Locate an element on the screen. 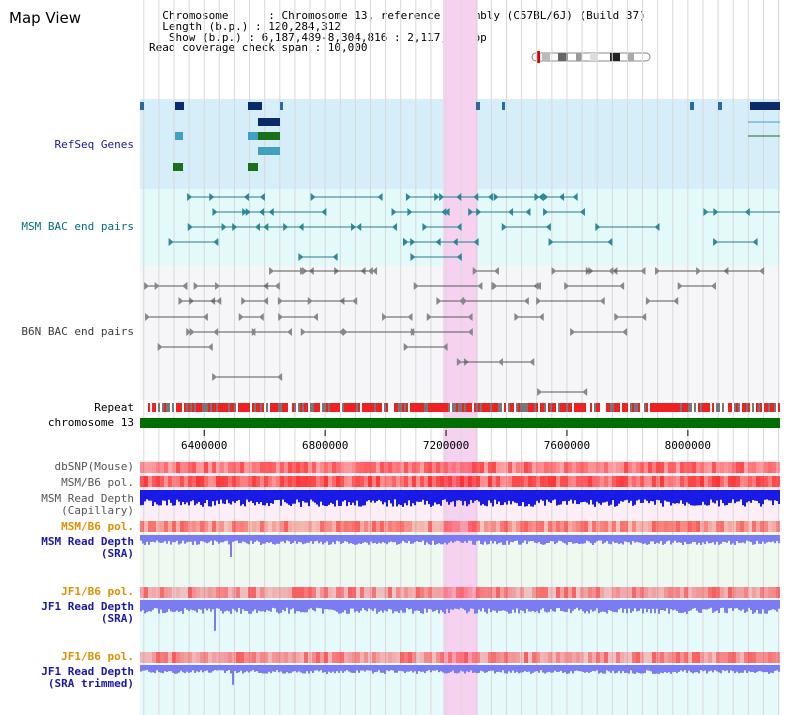 This screenshot has height=715, width=800. msm-bac-end is located at coordinates (459, 227).